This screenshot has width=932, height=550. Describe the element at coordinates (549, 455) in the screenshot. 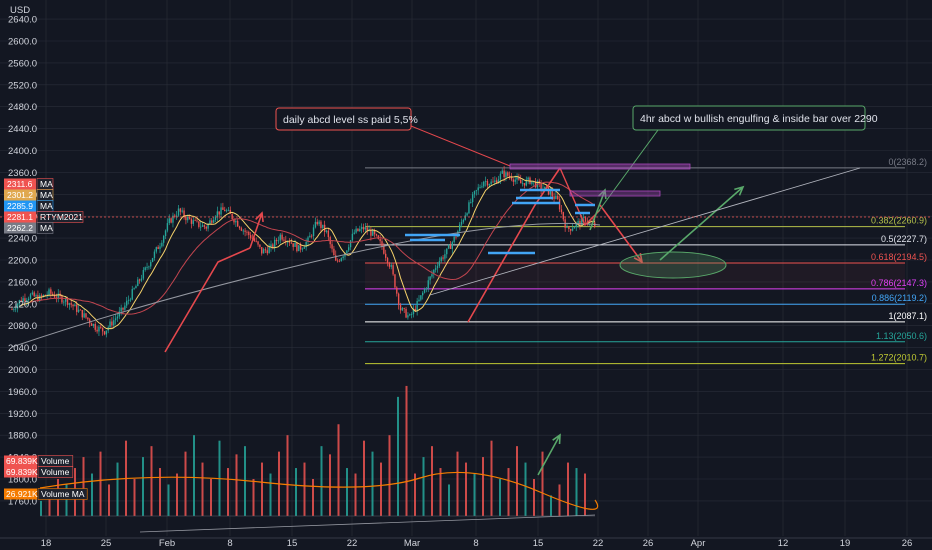

I see `volume-arrow` at that location.